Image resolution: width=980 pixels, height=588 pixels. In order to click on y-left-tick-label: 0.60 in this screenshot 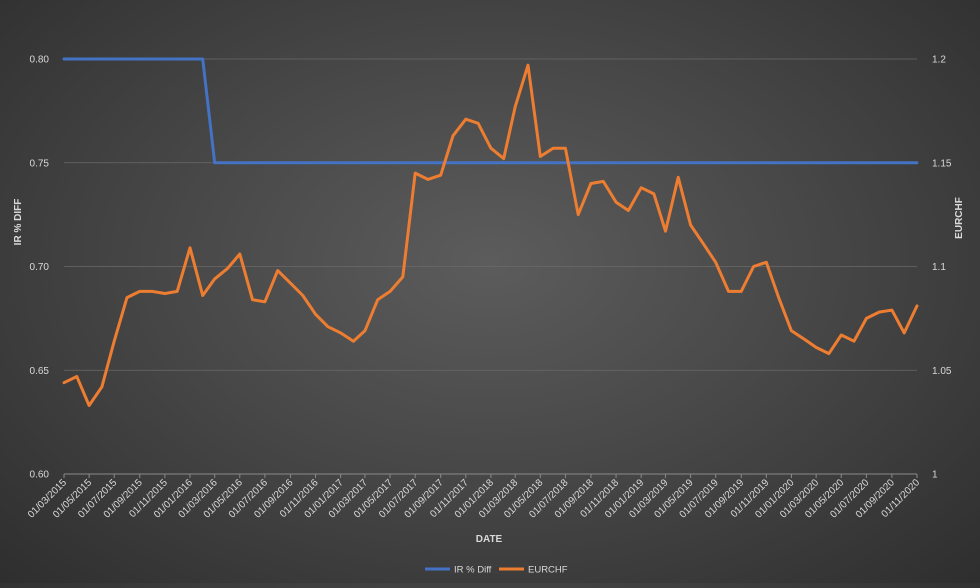, I will do `click(40, 475)`.